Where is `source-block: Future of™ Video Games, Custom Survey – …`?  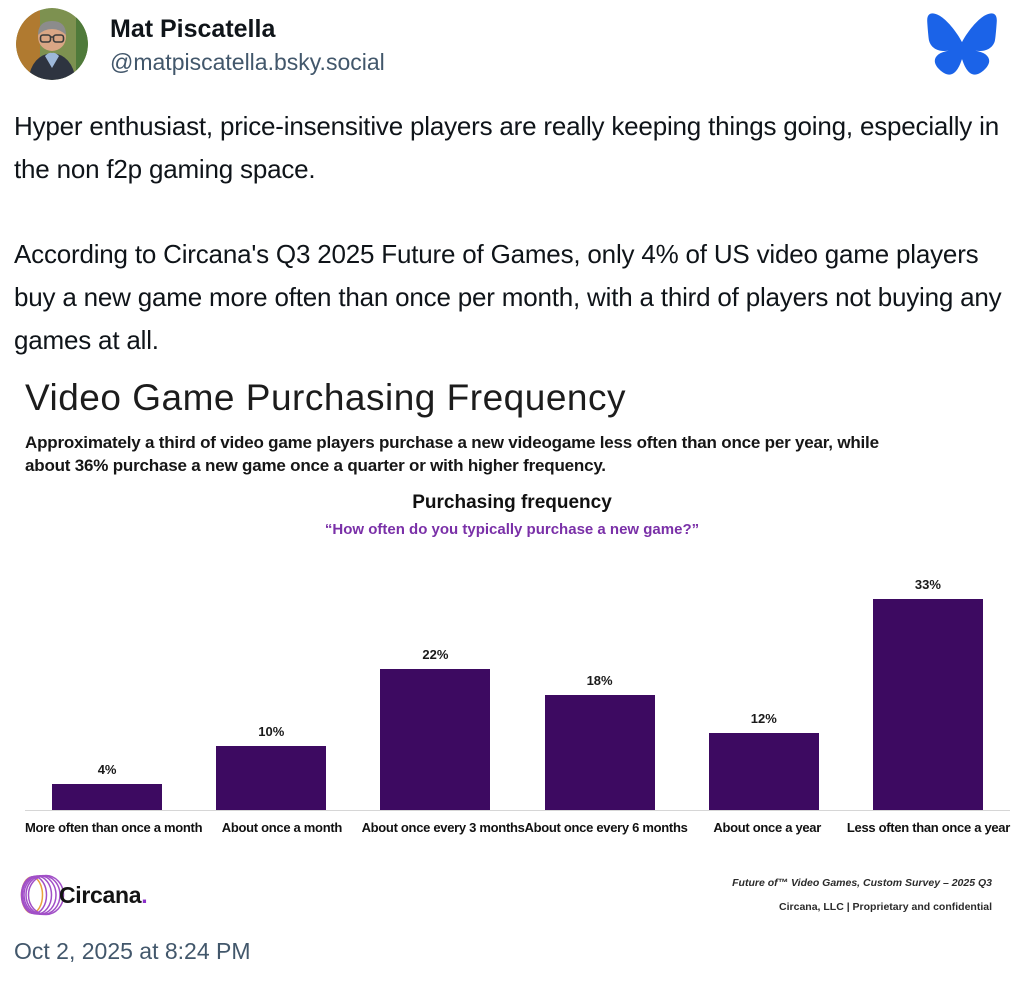
source-block: Future of™ Video Games, Custom Survey – … is located at coordinates (862, 895).